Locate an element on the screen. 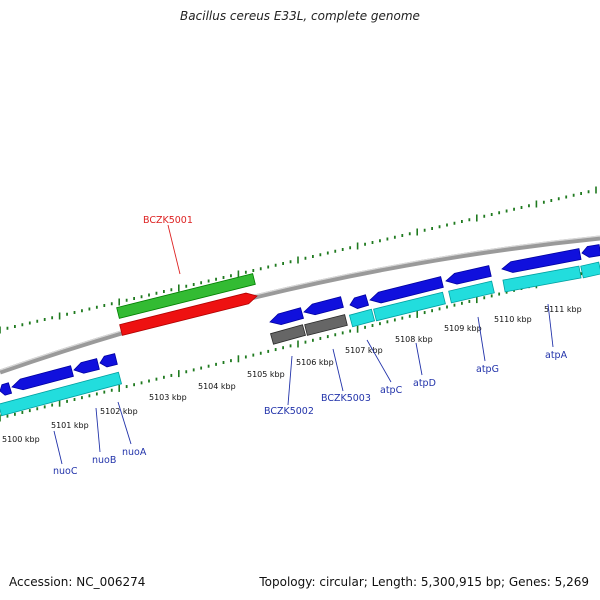 The width and height of the screenshot is (600, 600). gene-label-nuoa: nuoA is located at coordinates (134, 452).